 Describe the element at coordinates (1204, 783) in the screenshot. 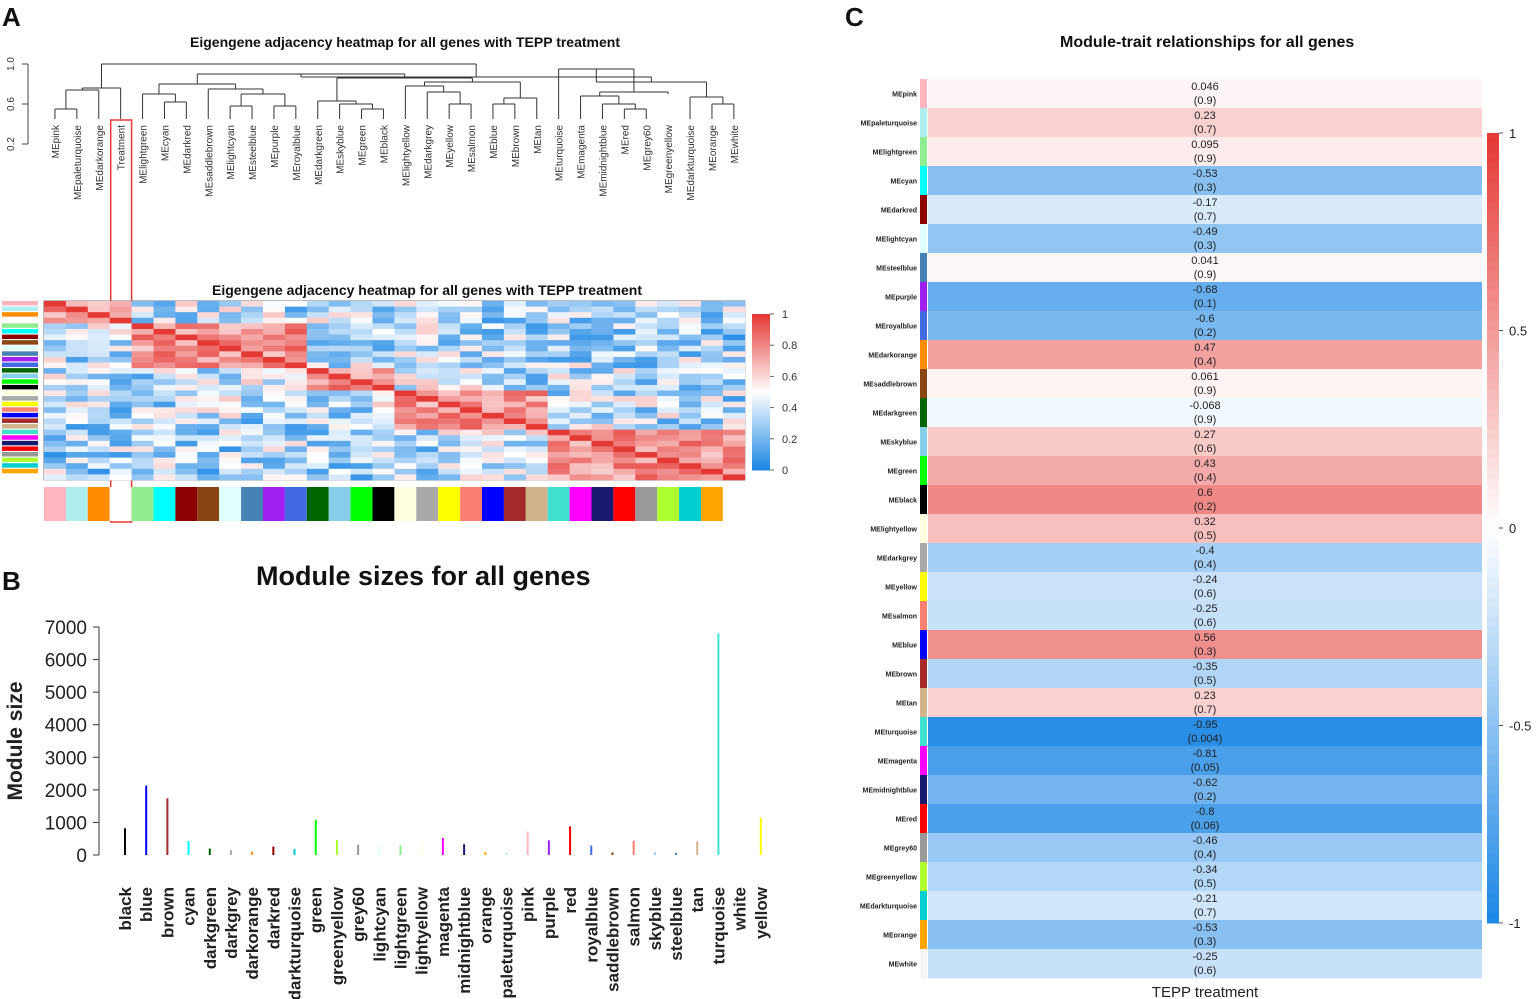

I see `module-trait-correlation: -0.62` at that location.